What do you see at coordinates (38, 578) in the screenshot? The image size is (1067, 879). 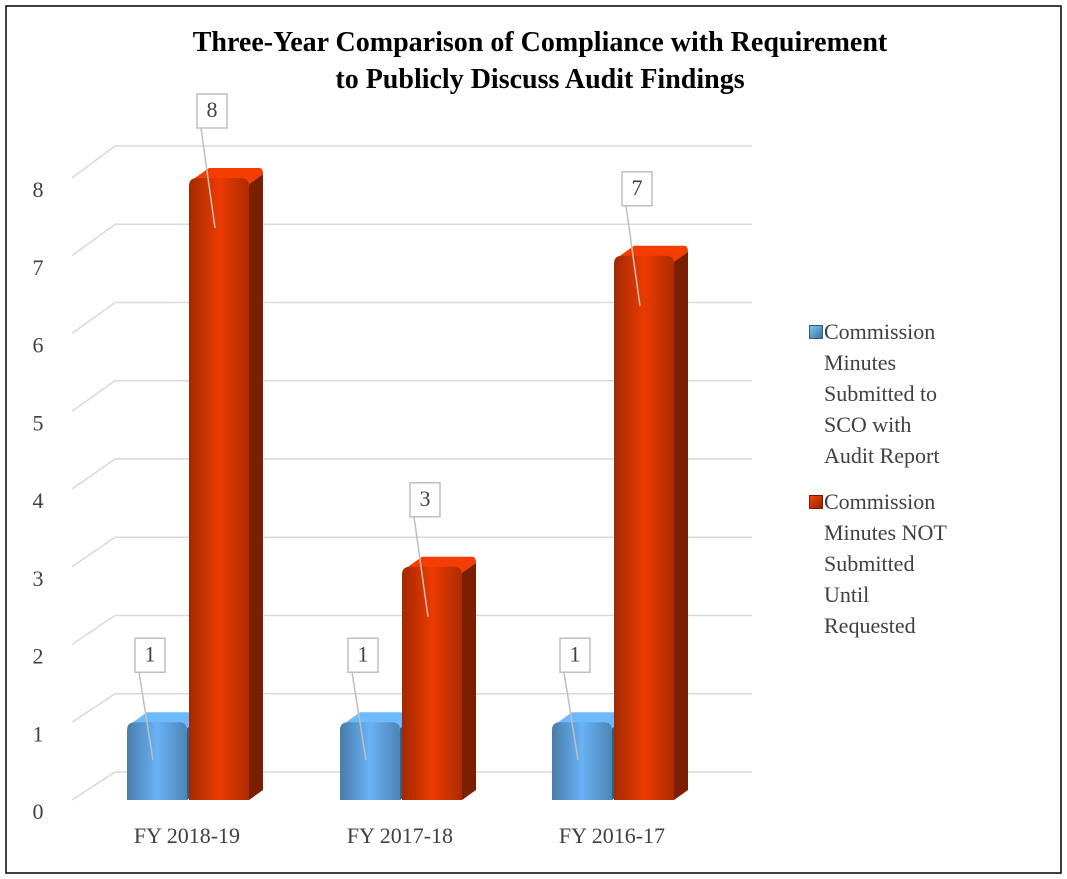 I see `y-tick-label: 3` at bounding box center [38, 578].